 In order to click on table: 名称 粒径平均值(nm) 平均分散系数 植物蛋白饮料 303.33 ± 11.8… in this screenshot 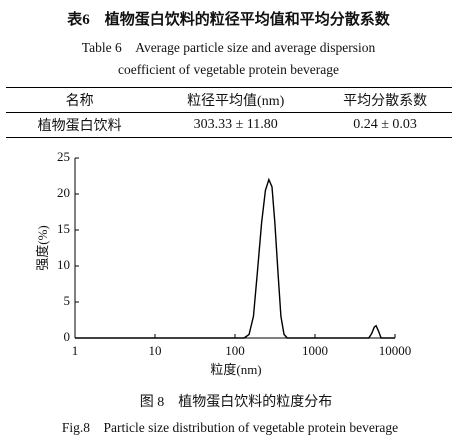, I will do `click(229, 112)`.